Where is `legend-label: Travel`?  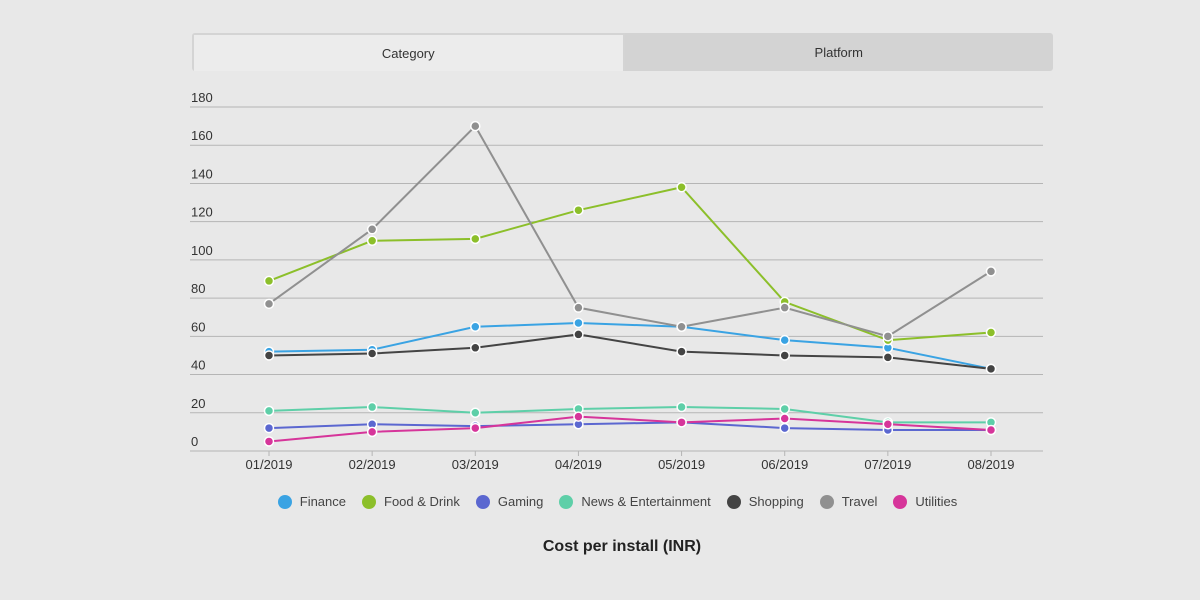 legend-label: Travel is located at coordinates (859, 501).